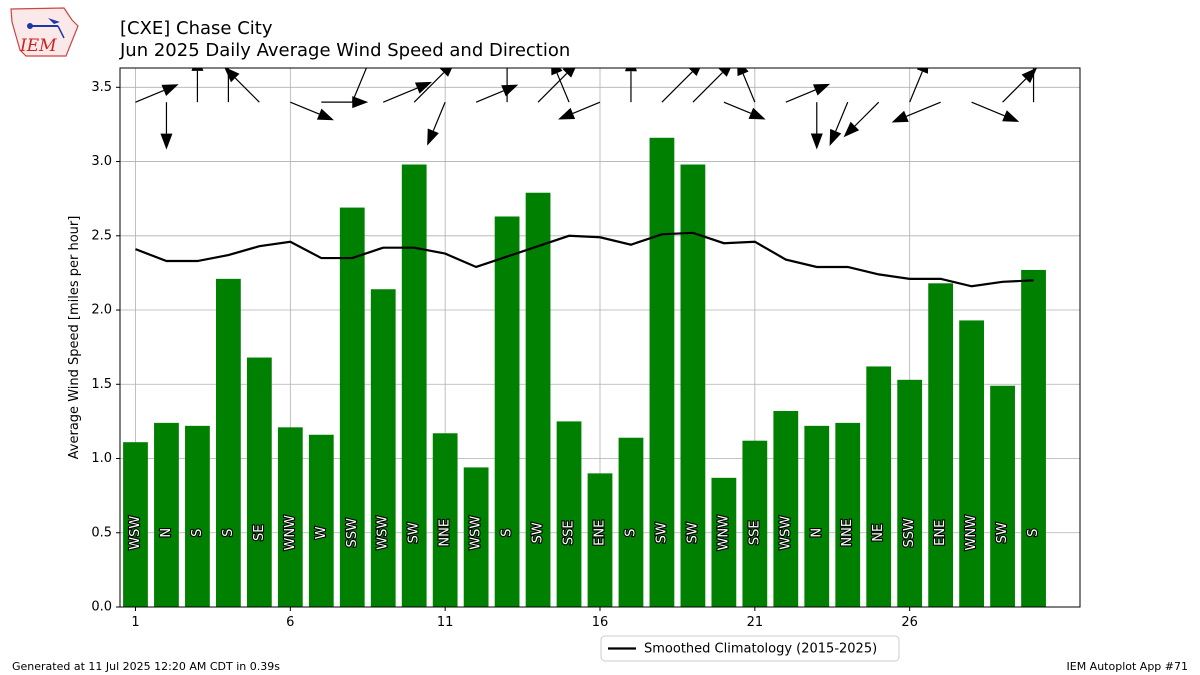  What do you see at coordinates (507, 533) in the screenshot?
I see `direction-label-day-13: S` at bounding box center [507, 533].